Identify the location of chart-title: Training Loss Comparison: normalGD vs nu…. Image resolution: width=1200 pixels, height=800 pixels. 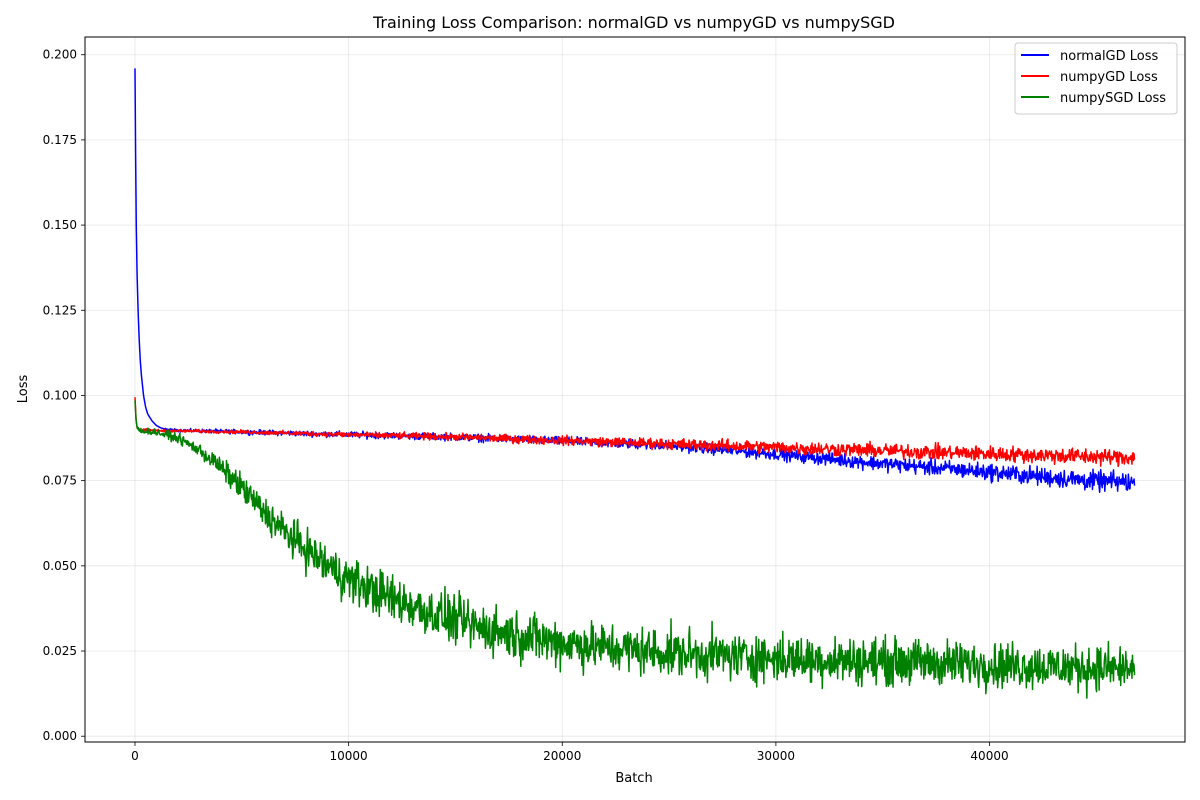
(633, 22).